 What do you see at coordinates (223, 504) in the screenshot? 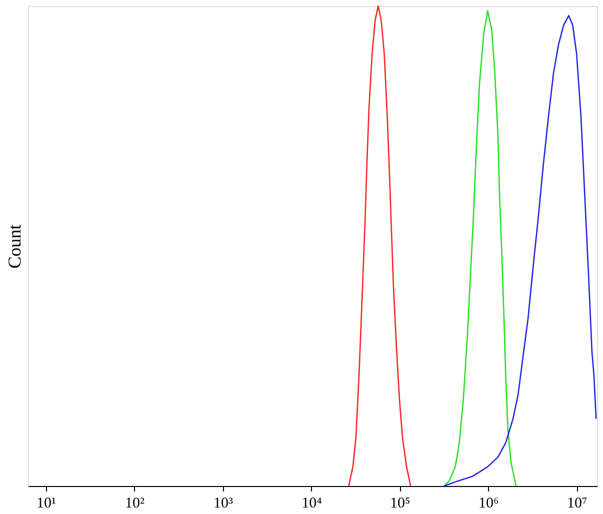
I see `x-tick-label: 10³` at bounding box center [223, 504].